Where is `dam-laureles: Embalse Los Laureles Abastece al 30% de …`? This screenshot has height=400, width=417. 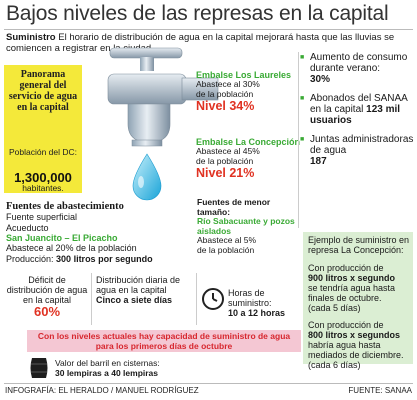
dam-laureles: Embalse Los Laureles Abastece al 30% de … is located at coordinates (248, 91).